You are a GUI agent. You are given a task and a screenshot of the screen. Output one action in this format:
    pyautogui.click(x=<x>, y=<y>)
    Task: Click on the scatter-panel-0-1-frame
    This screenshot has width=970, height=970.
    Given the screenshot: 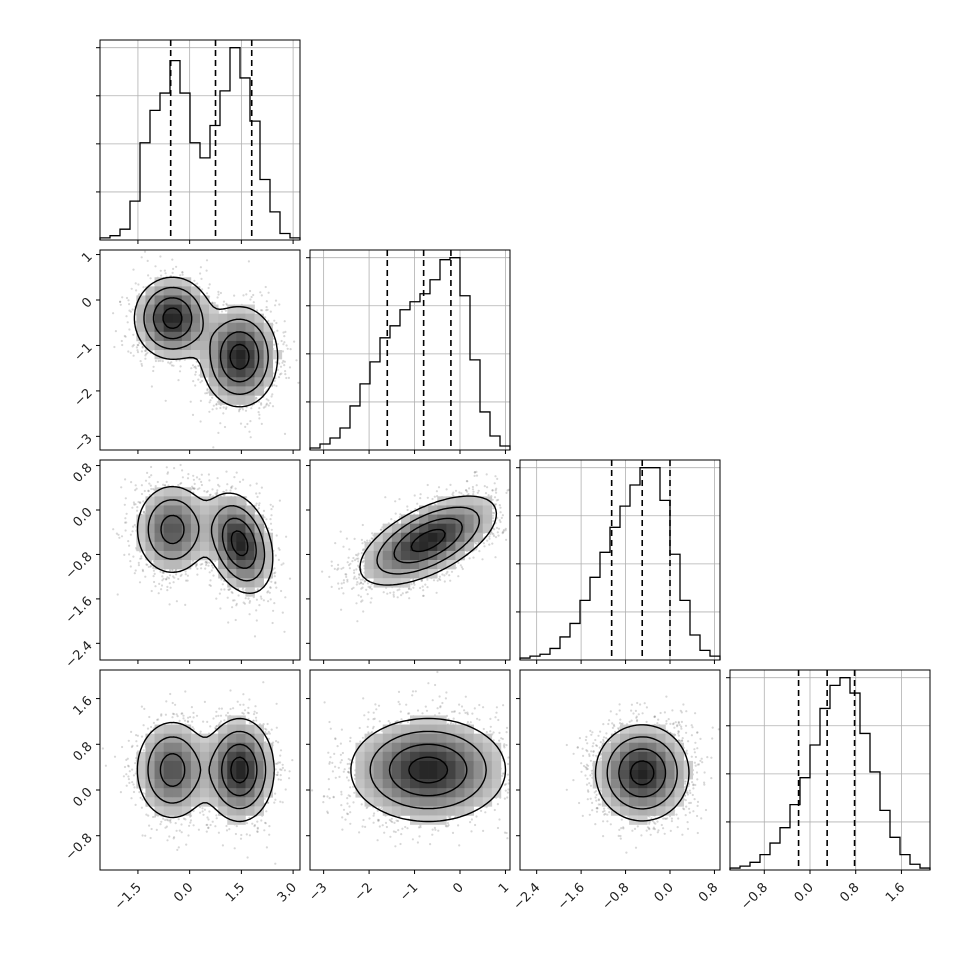 What is the action you would take?
    pyautogui.click(x=200, y=350)
    